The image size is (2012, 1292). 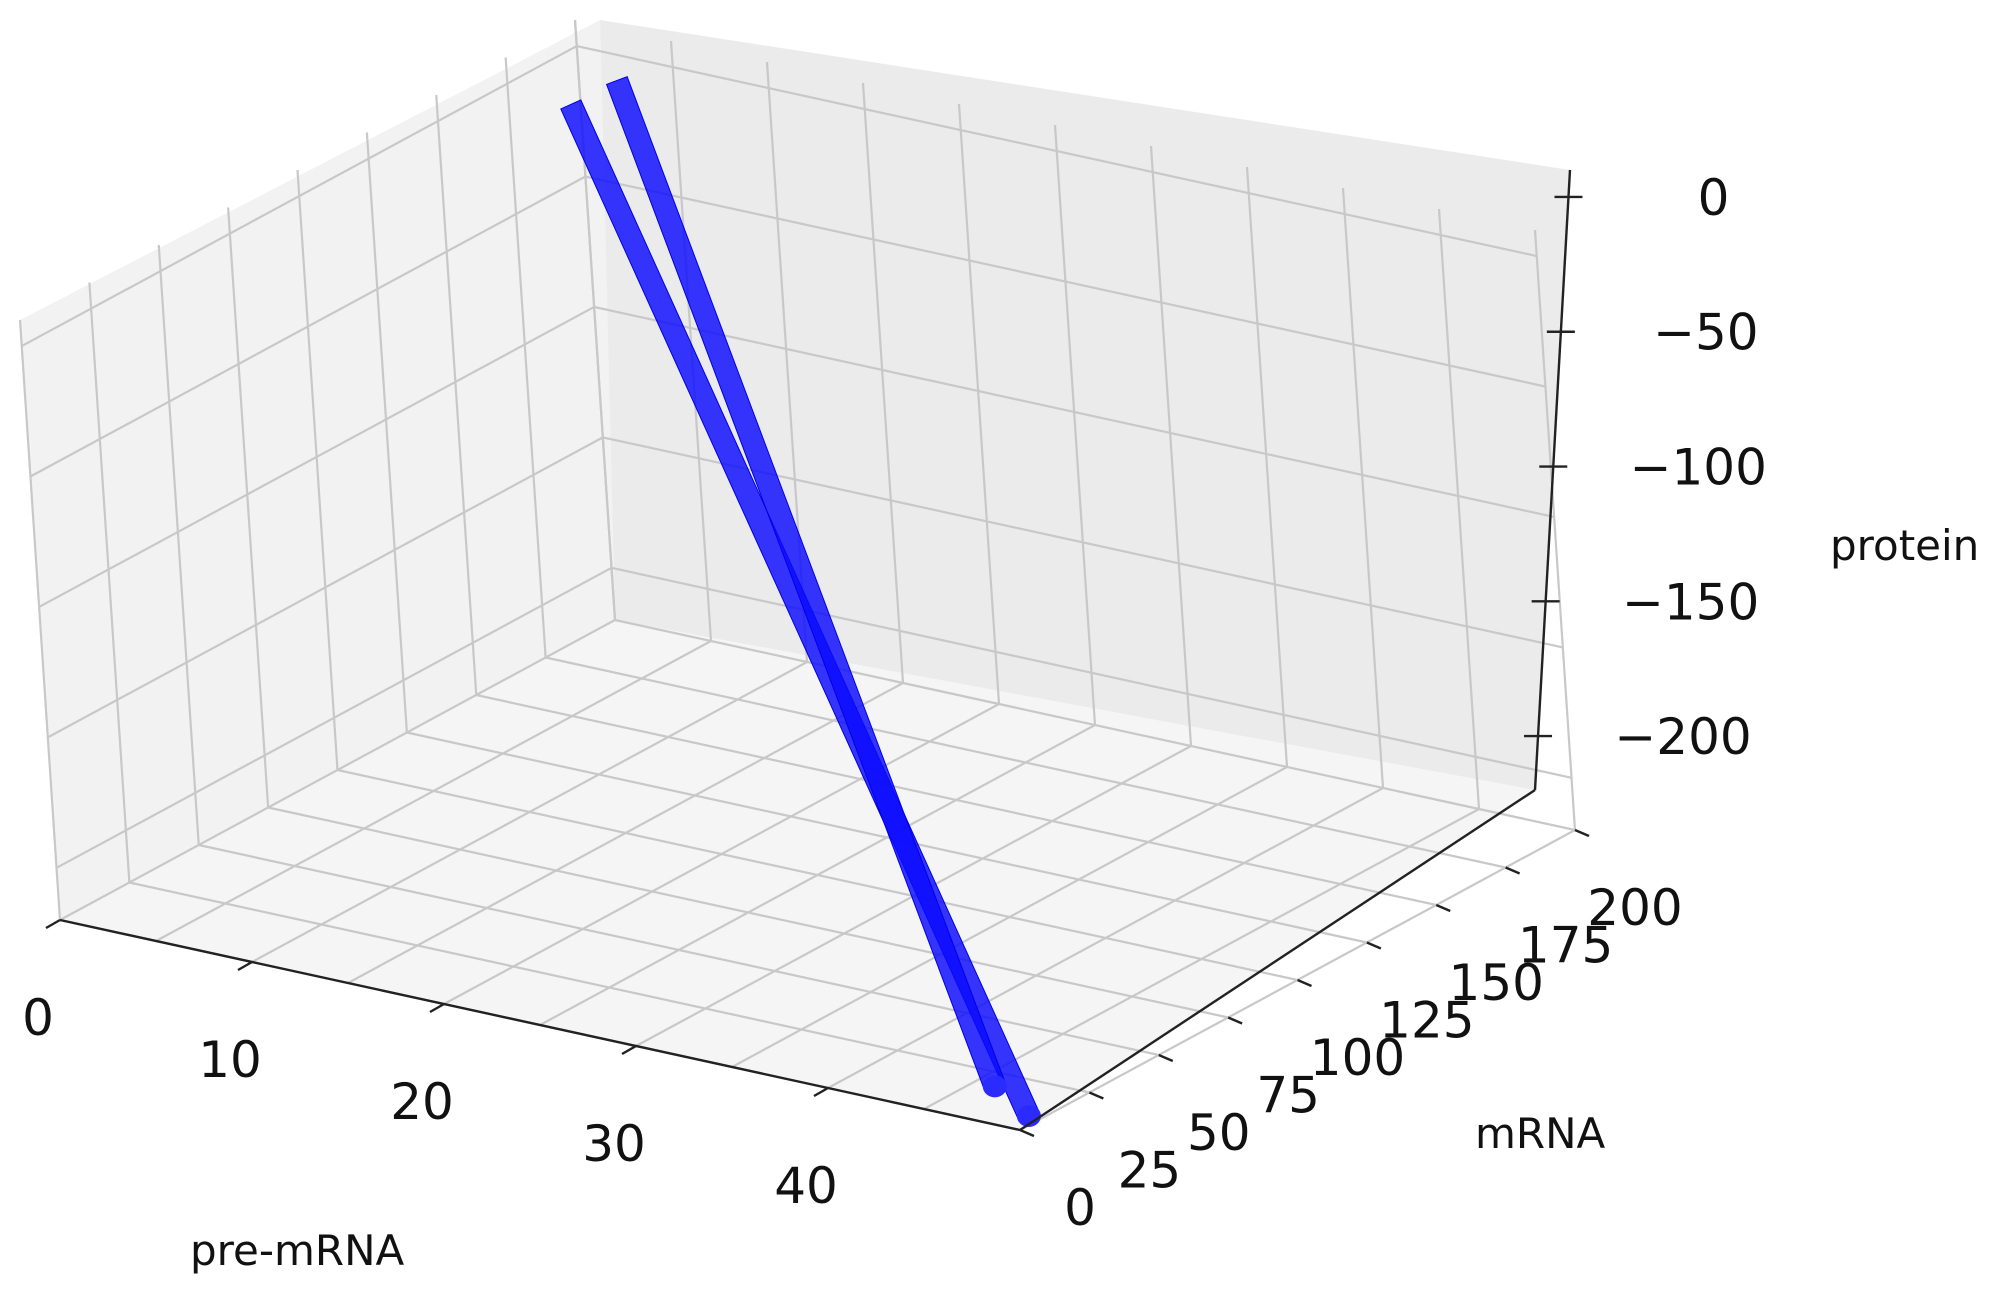 I want to click on y-tick-label: 25, so click(x=1150, y=1171).